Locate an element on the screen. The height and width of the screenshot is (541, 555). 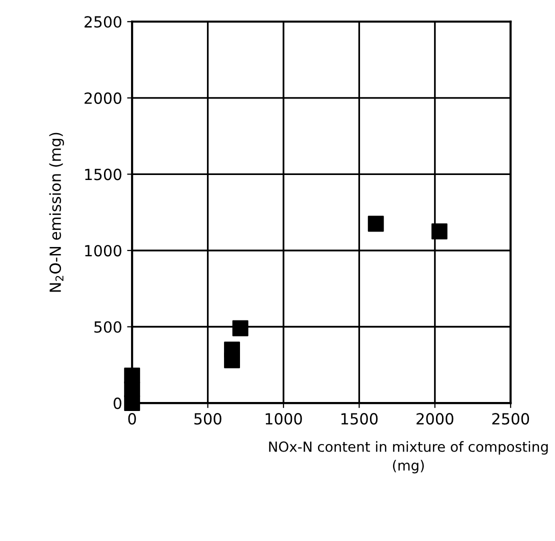
x-tick-label: 1000 is located at coordinates (284, 419).